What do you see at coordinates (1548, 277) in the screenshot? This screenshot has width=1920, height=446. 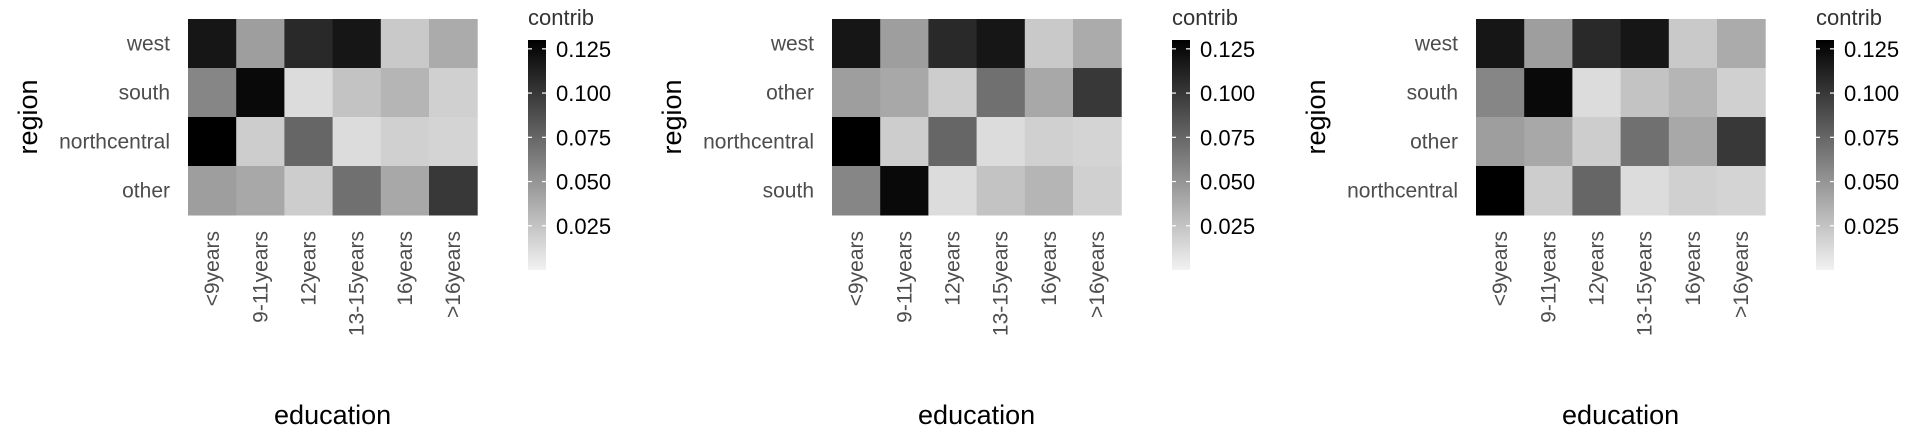 I see `x-tick-label: 9-11years` at bounding box center [1548, 277].